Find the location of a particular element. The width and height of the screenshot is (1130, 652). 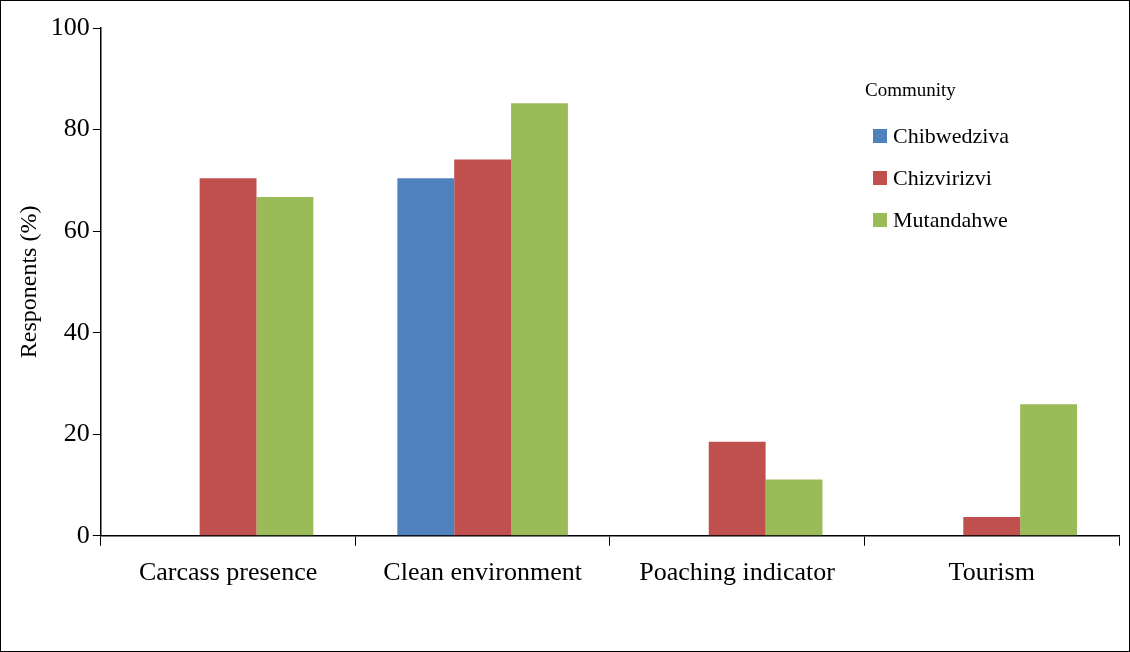

legend-label: Chibwedziva is located at coordinates (951, 136).